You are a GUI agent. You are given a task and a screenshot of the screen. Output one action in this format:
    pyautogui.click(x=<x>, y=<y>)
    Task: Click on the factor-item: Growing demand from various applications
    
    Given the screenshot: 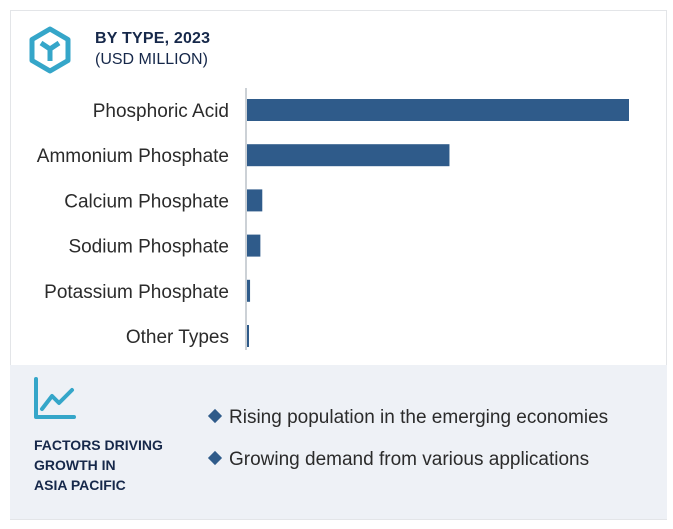 What is the action you would take?
    pyautogui.click(x=398, y=460)
    